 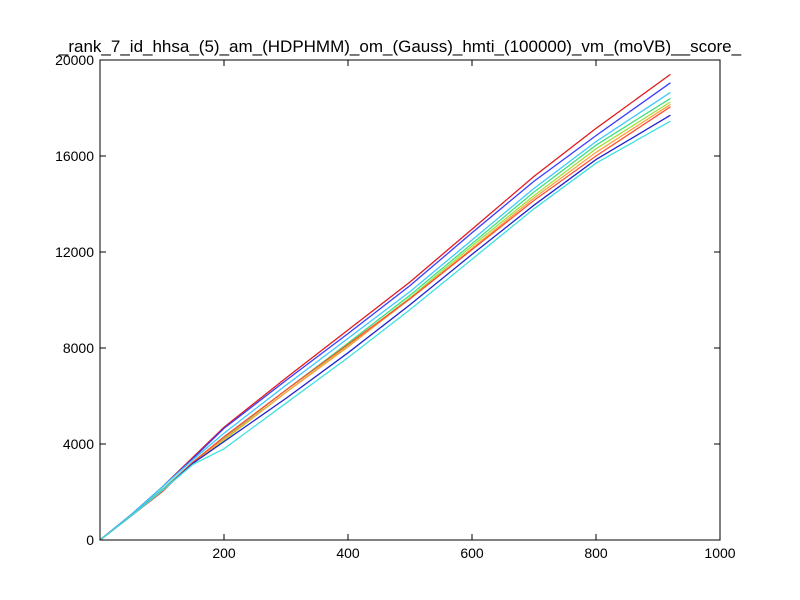 I want to click on y-tick-label: 20000, so click(x=74, y=60).